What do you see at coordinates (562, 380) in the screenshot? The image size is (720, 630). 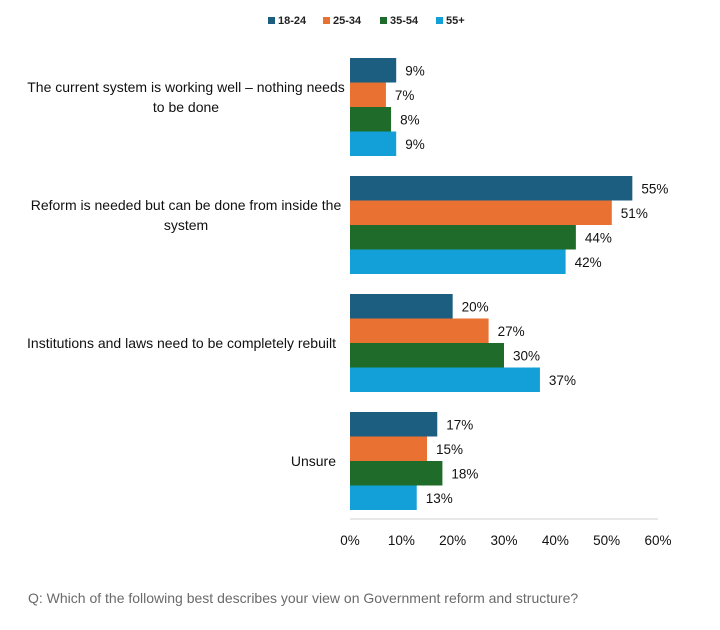 I see `data-label-55+-cat2: 37%` at bounding box center [562, 380].